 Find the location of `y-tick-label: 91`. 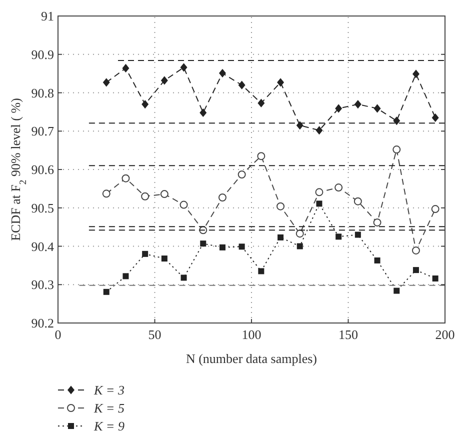

y-tick-label: 91 is located at coordinates (47, 16).